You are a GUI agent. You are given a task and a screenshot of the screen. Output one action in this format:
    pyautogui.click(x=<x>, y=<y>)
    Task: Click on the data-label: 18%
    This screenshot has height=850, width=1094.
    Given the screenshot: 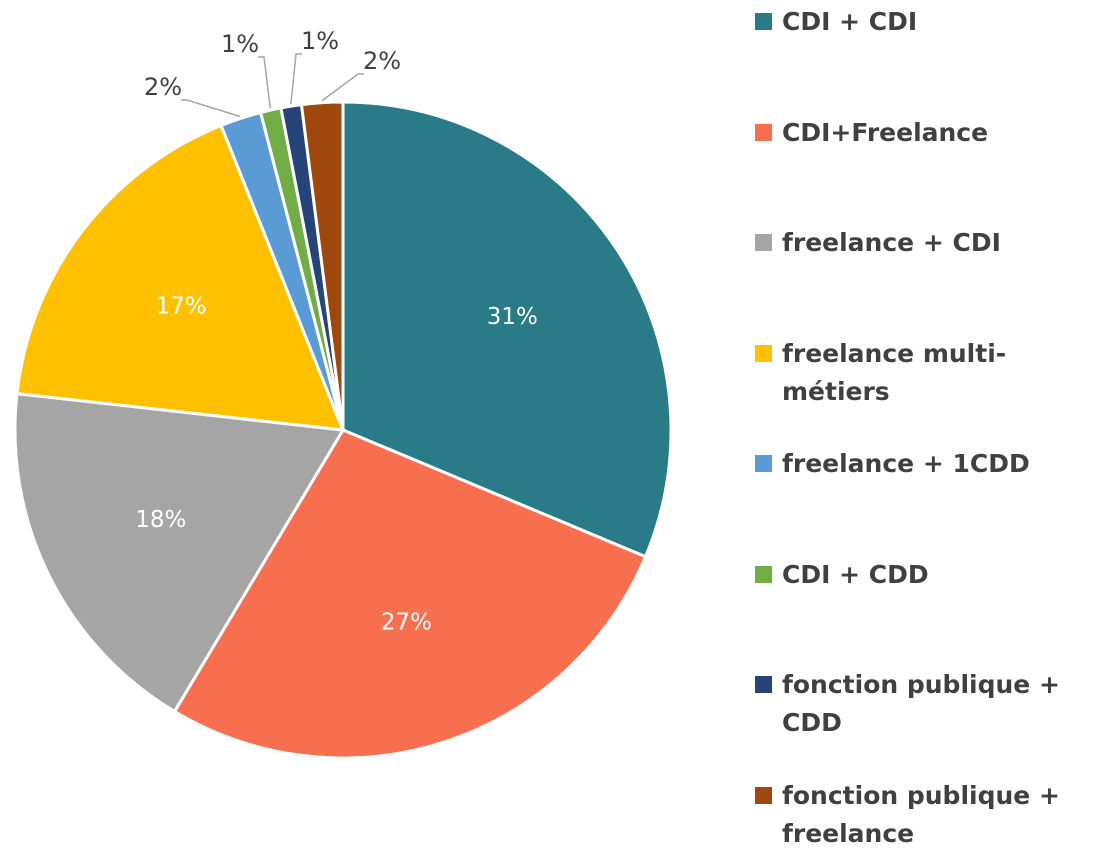 What is the action you would take?
    pyautogui.click(x=160, y=520)
    